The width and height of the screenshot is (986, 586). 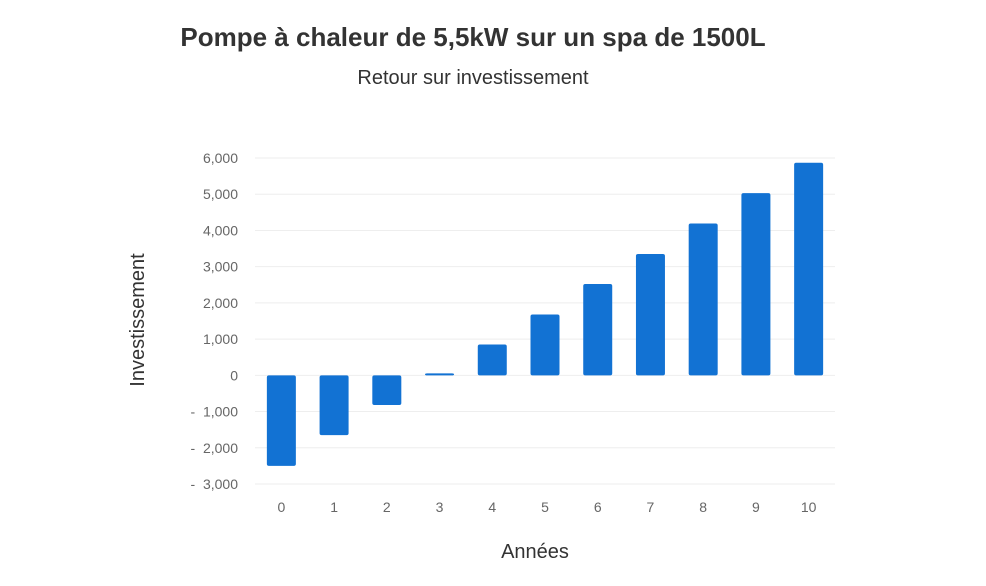 What do you see at coordinates (440, 507) in the screenshot?
I see `x-tick-label: 3` at bounding box center [440, 507].